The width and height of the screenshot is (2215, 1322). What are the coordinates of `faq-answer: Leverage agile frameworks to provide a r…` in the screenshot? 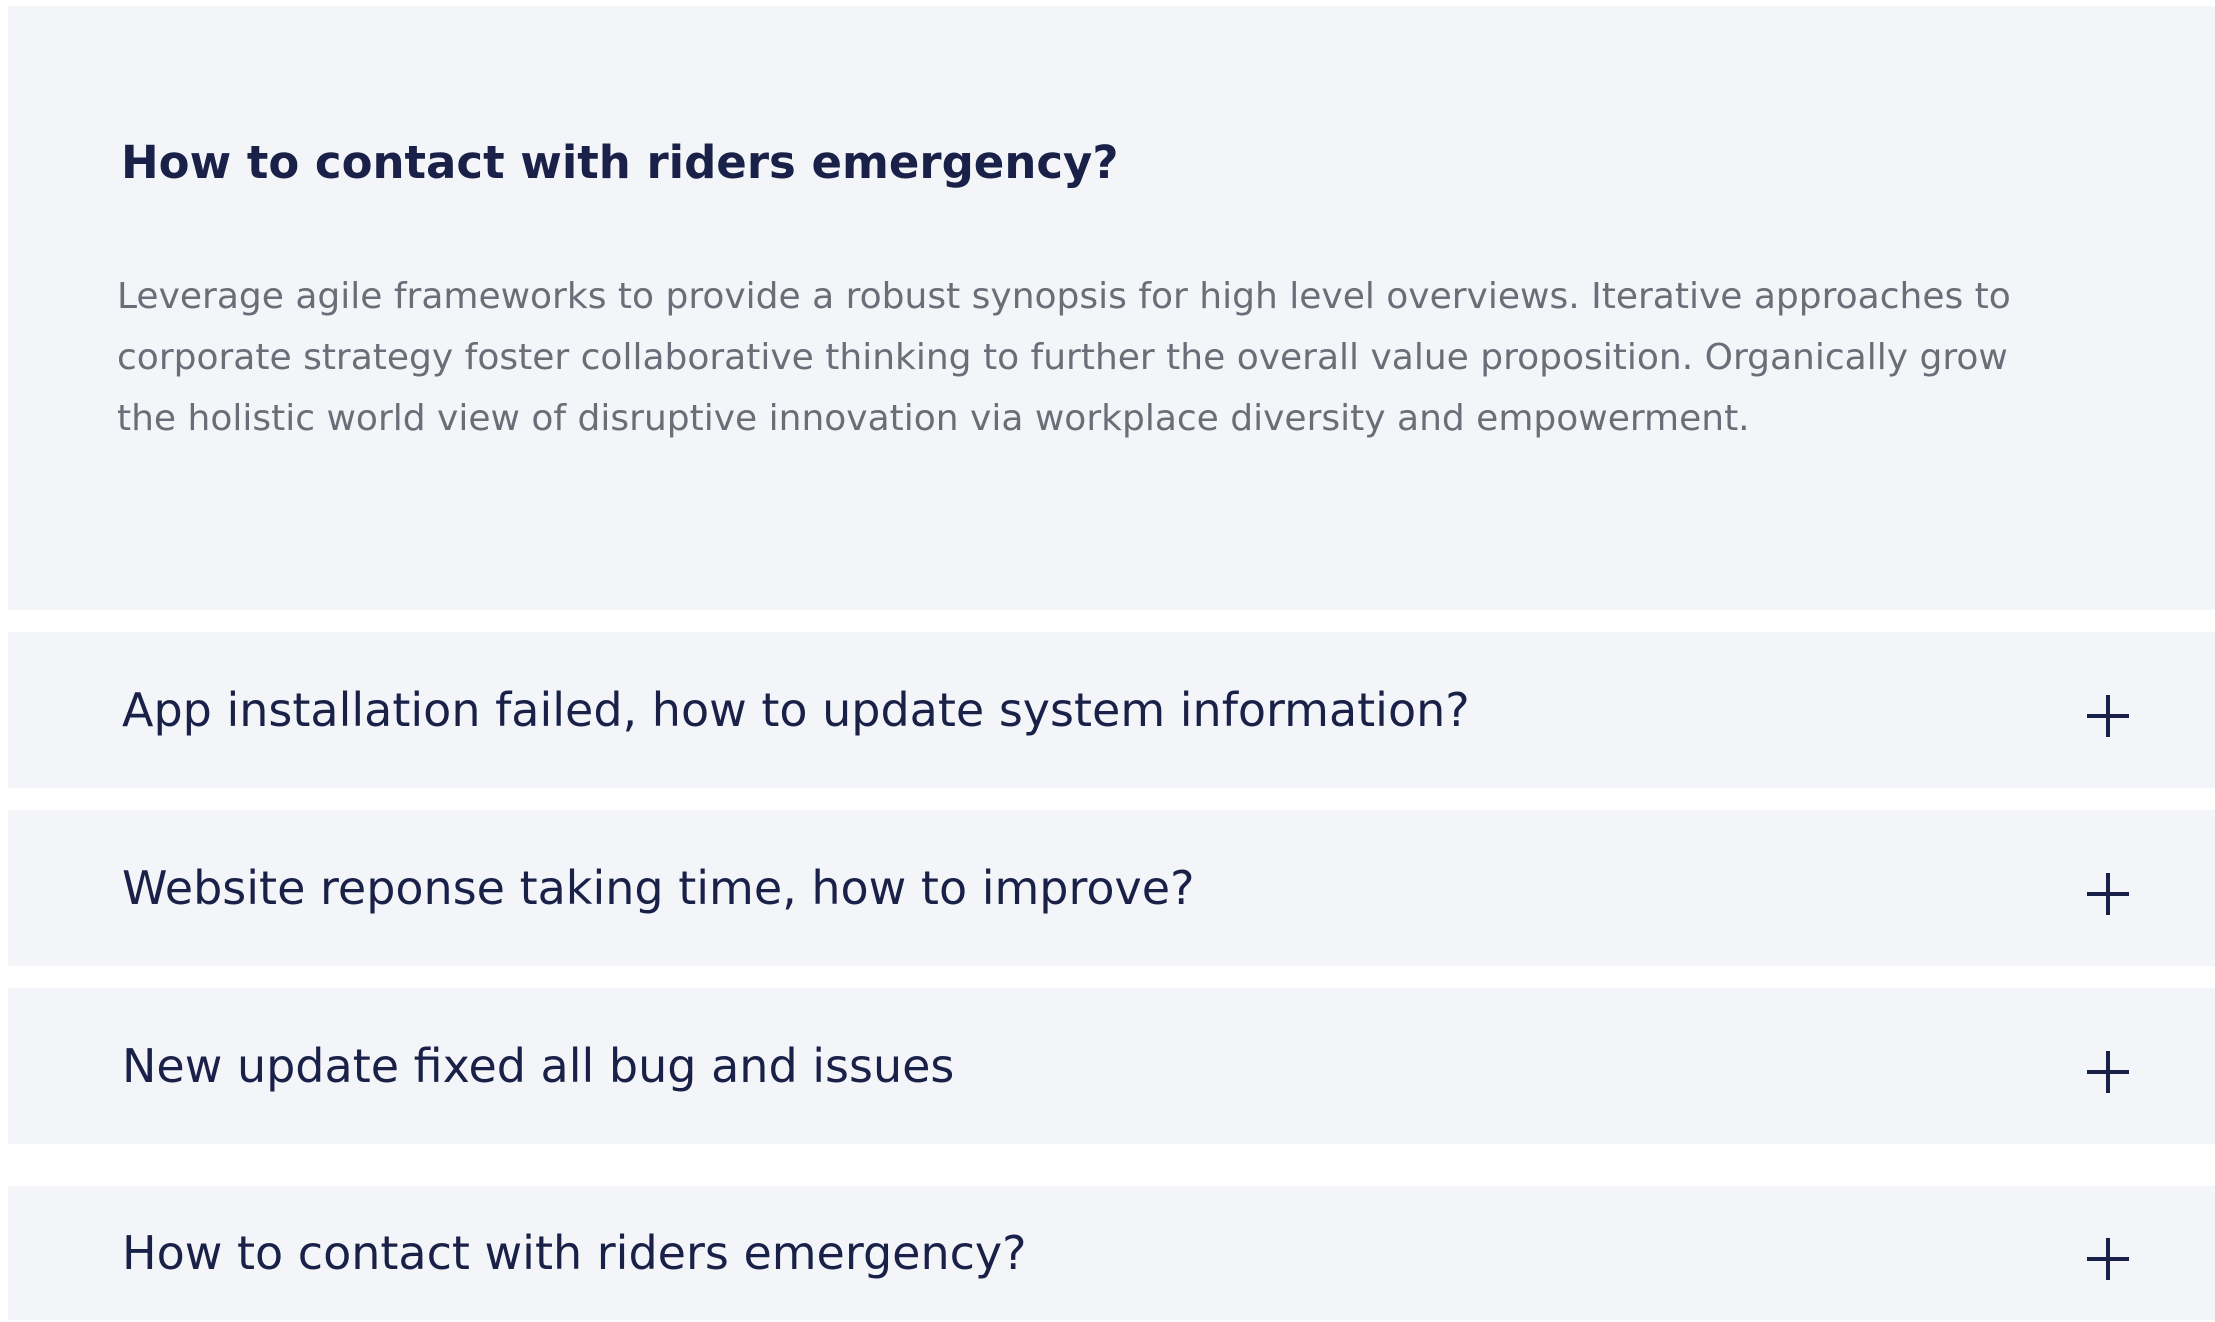 It's located at (1064, 357).